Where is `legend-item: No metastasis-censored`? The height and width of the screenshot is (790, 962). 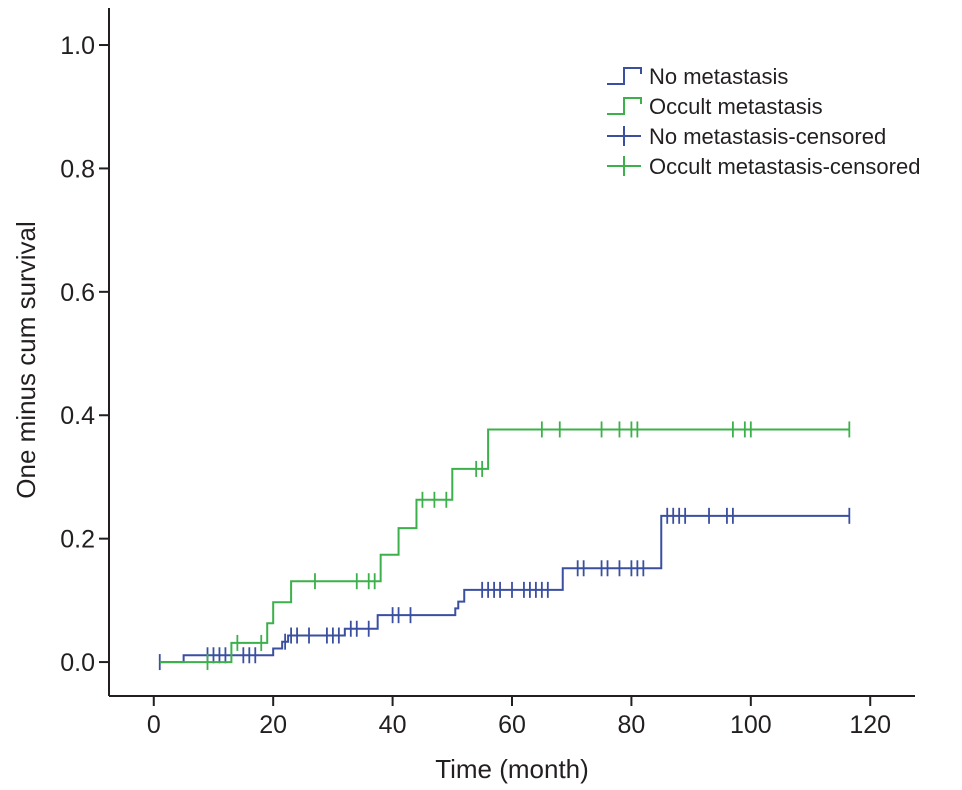
legend-item: No metastasis-censored is located at coordinates (746, 136).